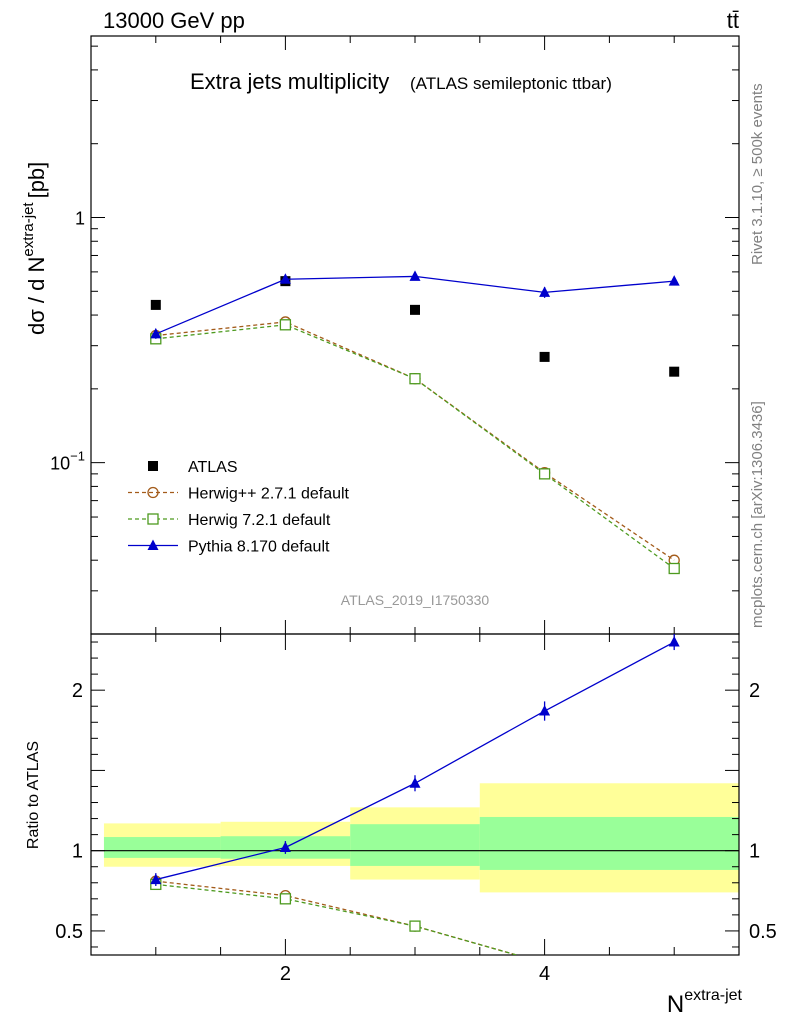 This screenshot has height=1024, width=786. Describe the element at coordinates (544, 974) in the screenshot. I see `ratio-xtick-label: 4` at that location.